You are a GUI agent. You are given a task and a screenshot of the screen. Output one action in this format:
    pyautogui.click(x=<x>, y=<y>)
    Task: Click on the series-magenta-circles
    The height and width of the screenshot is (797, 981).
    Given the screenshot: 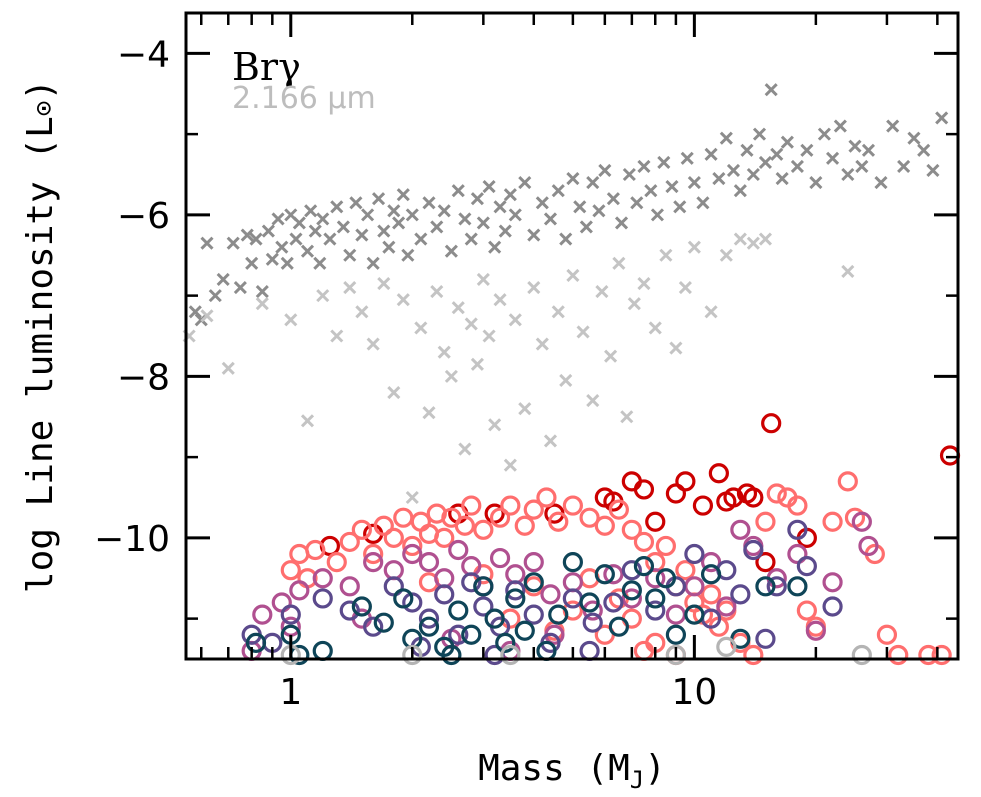 What is the action you would take?
    pyautogui.click(x=560, y=586)
    